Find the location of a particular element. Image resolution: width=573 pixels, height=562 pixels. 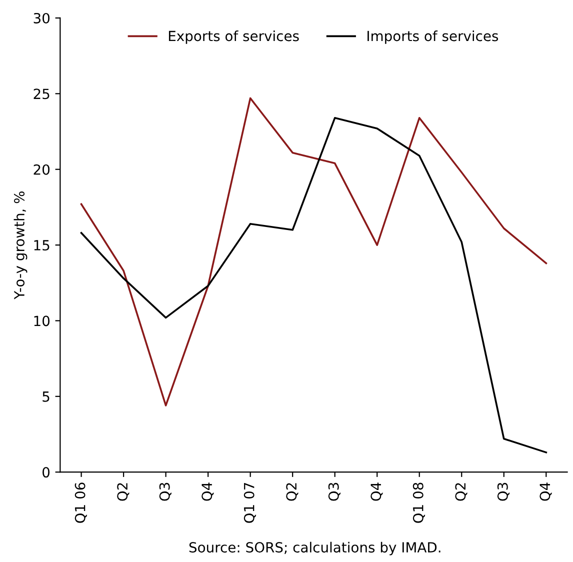

x-tick-label: Q1 06 is located at coordinates (80, 502).